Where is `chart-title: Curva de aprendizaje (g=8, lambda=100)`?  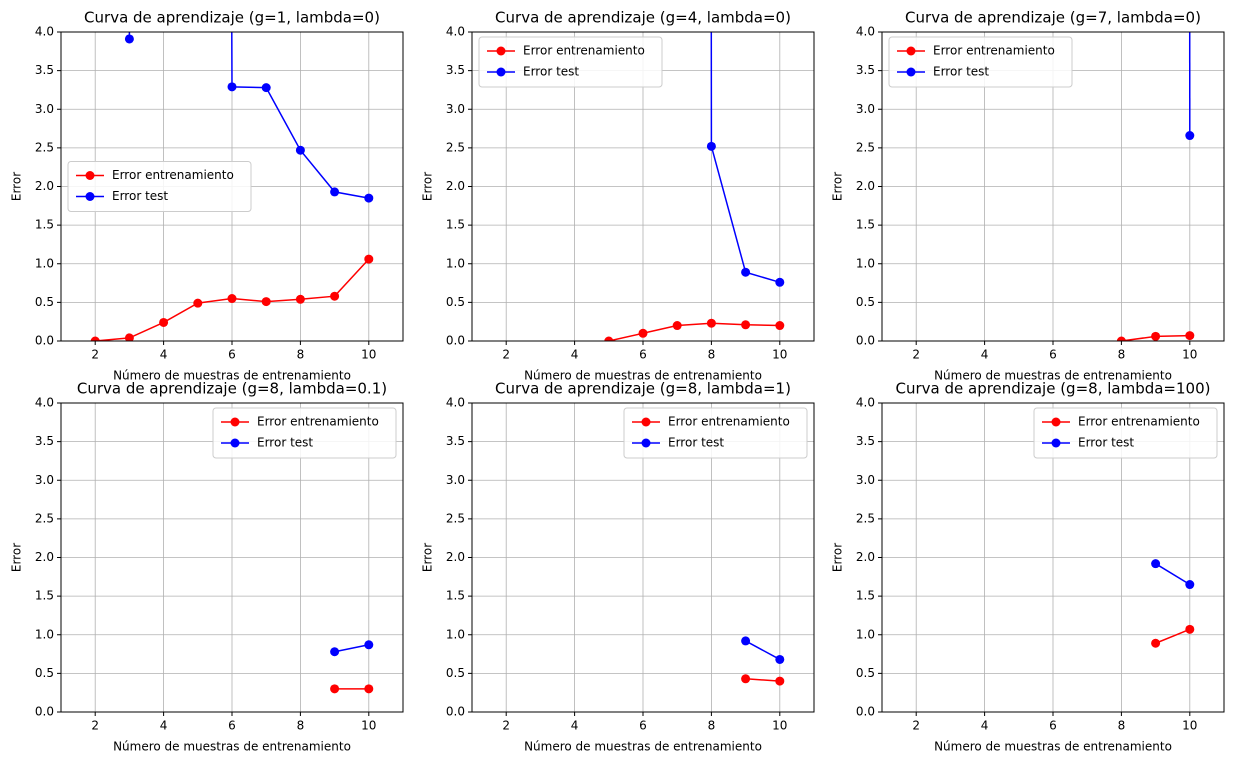
chart-title: Curva de aprendizaje (g=8, lambda=100) is located at coordinates (1053, 389).